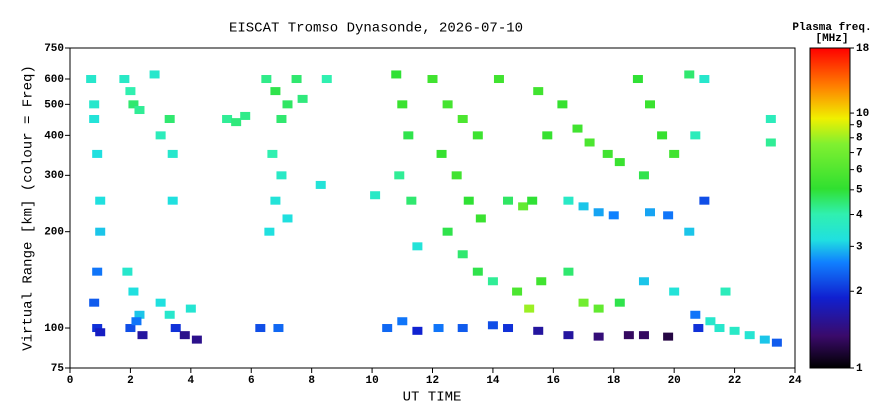  Describe the element at coordinates (54, 176) in the screenshot. I see `y-tick-label: 300` at that location.